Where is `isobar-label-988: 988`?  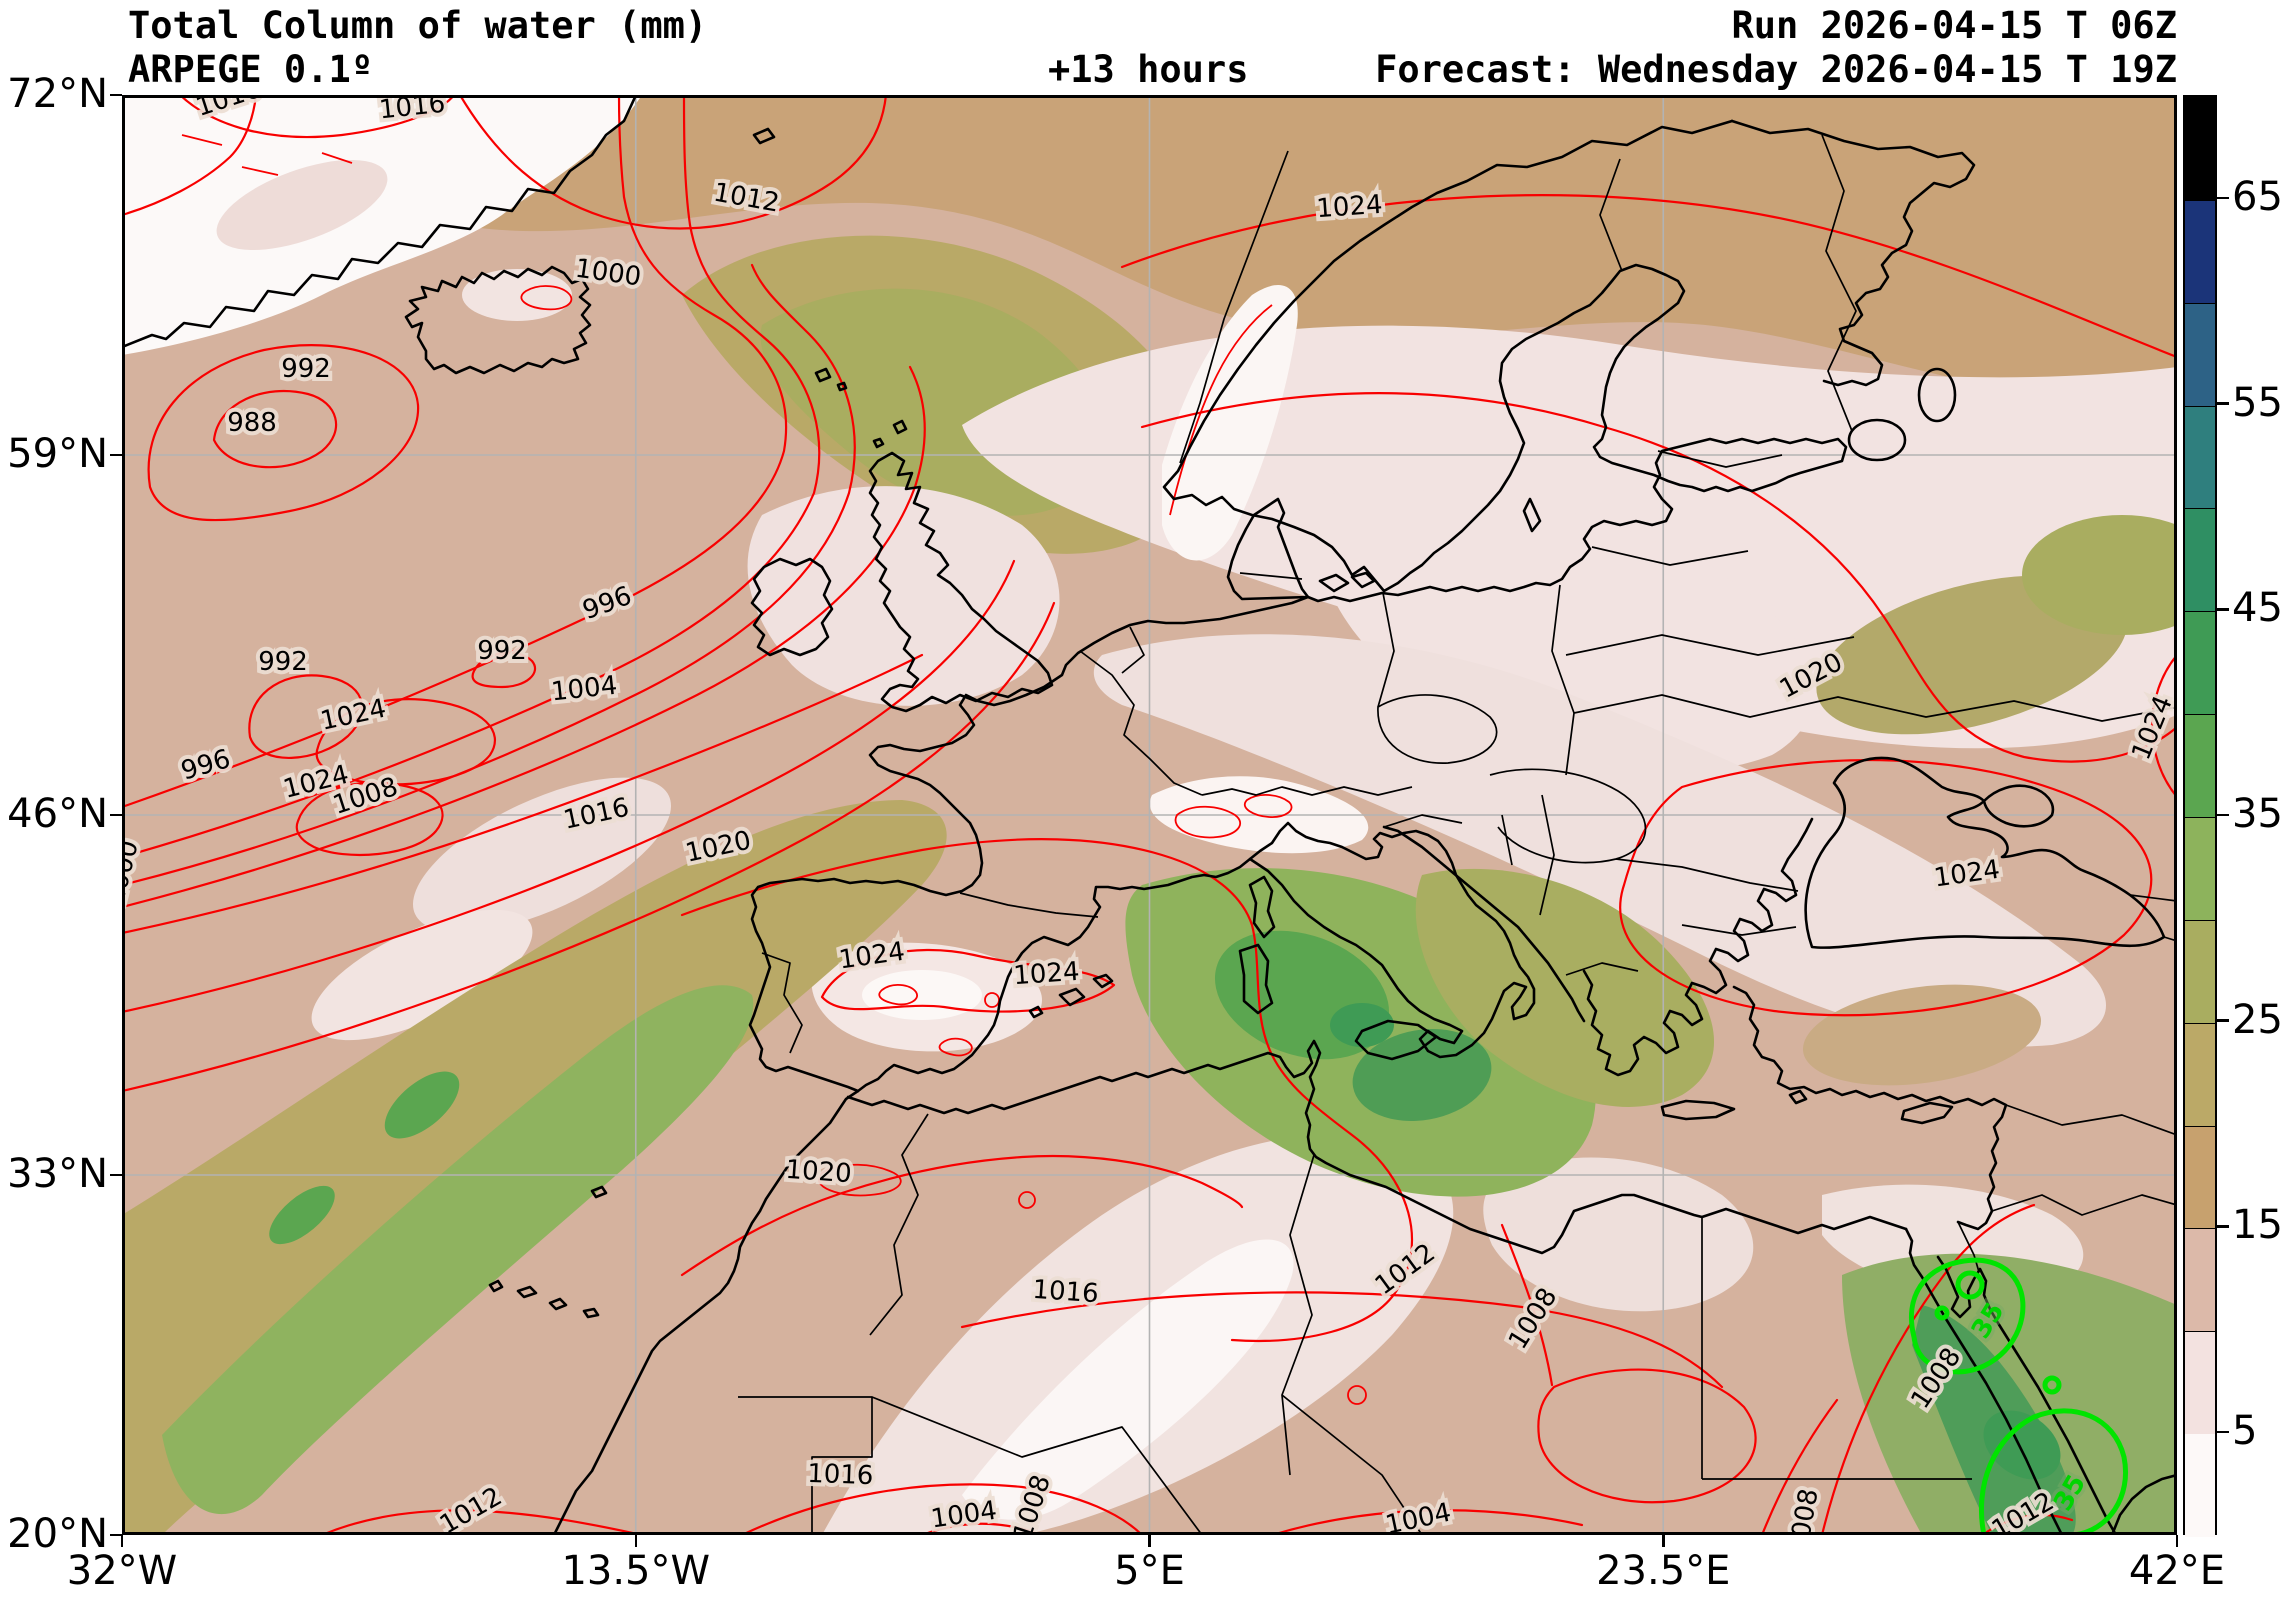 isobar-label-988: 988 is located at coordinates (252, 423).